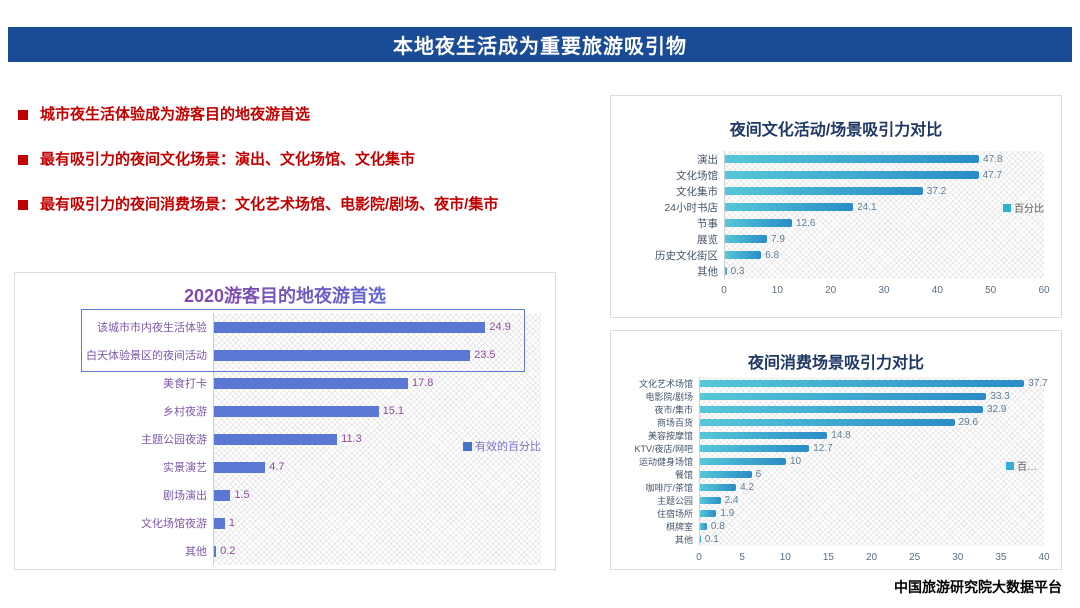 Image resolution: width=1080 pixels, height=608 pixels. What do you see at coordinates (772, 255) in the screenshot?
I see `value-label: 6.8` at bounding box center [772, 255].